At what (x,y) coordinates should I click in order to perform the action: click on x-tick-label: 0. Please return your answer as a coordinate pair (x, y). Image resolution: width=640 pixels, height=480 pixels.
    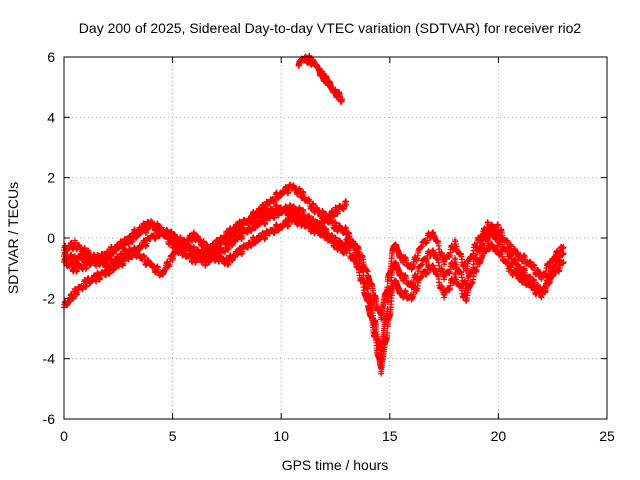
    Looking at the image, I should click on (64, 436).